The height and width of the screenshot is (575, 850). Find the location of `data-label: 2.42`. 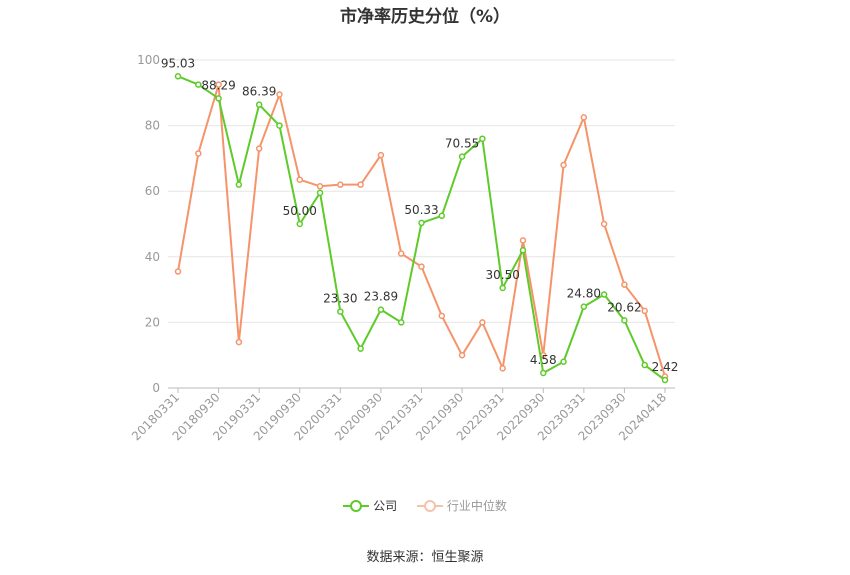

data-label: 2.42 is located at coordinates (665, 367).